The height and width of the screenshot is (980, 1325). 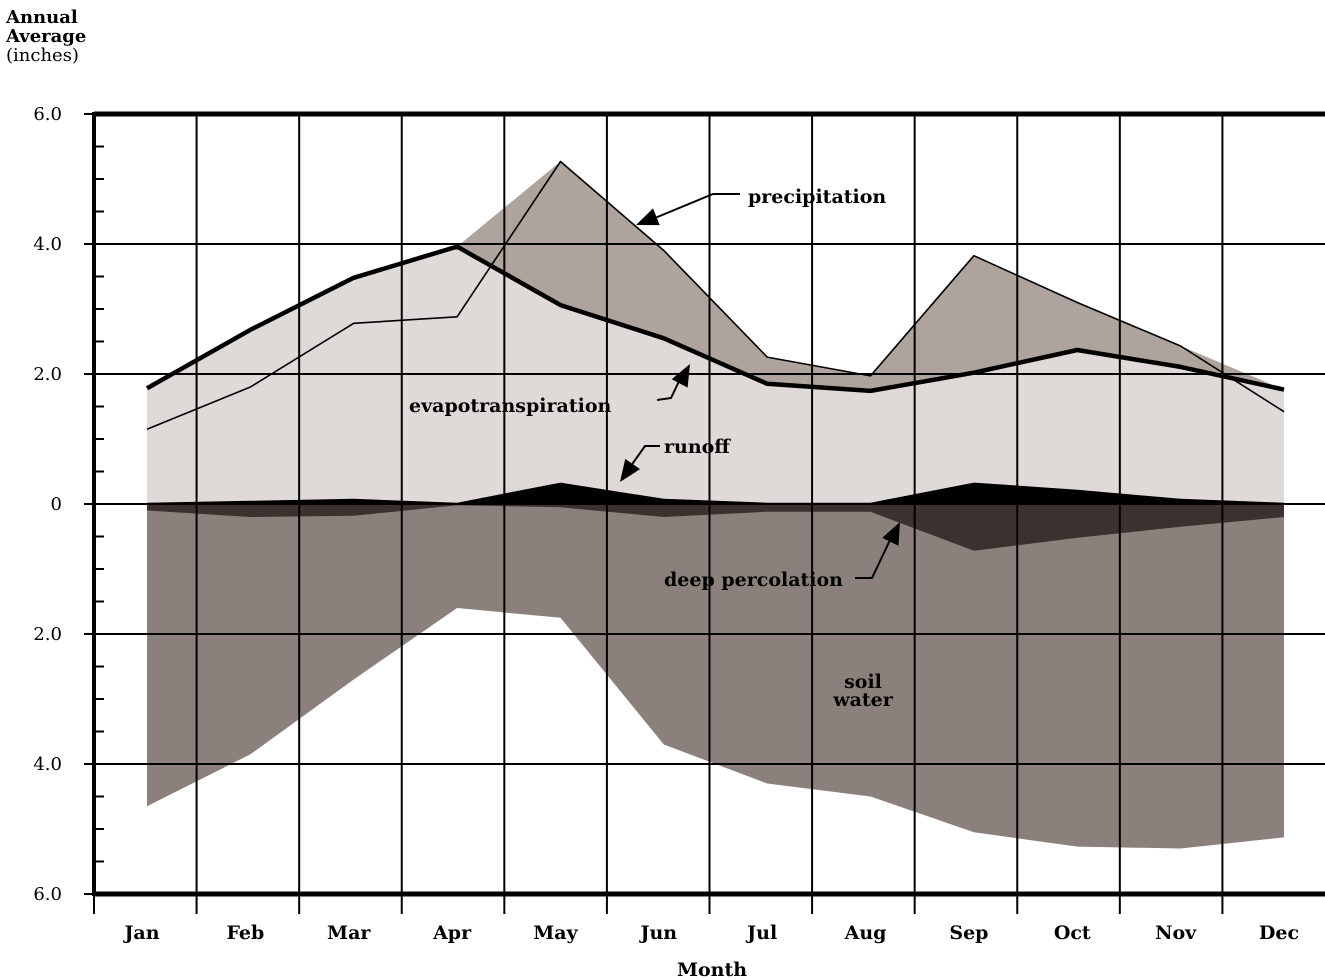 I want to click on y-axis-title-line-1: Annual, so click(x=42, y=17).